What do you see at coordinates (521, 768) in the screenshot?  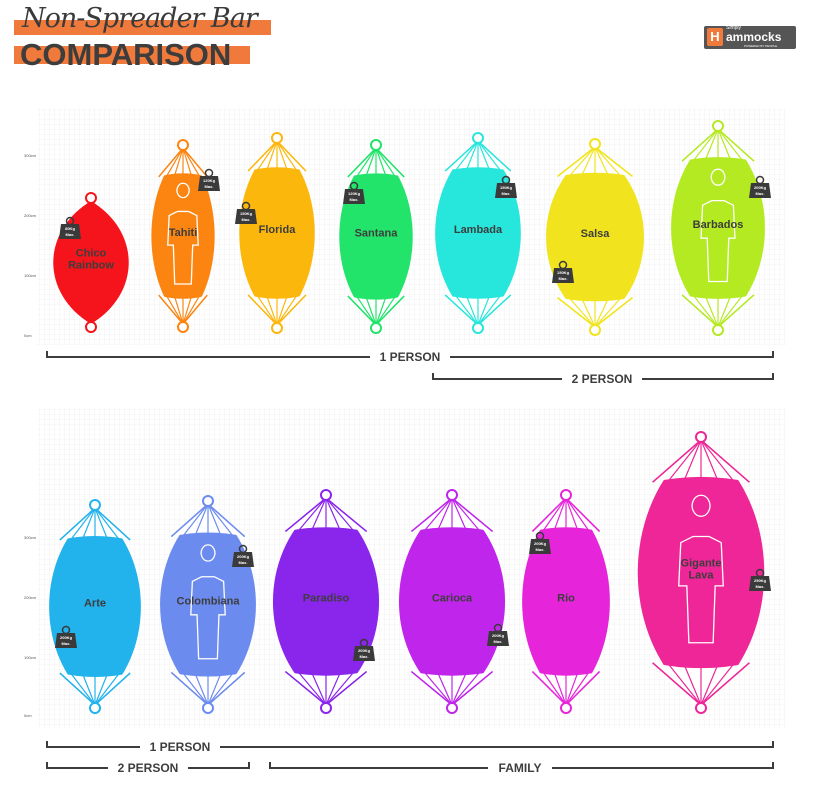 I see `group-bracket: FAMILY` at bounding box center [521, 768].